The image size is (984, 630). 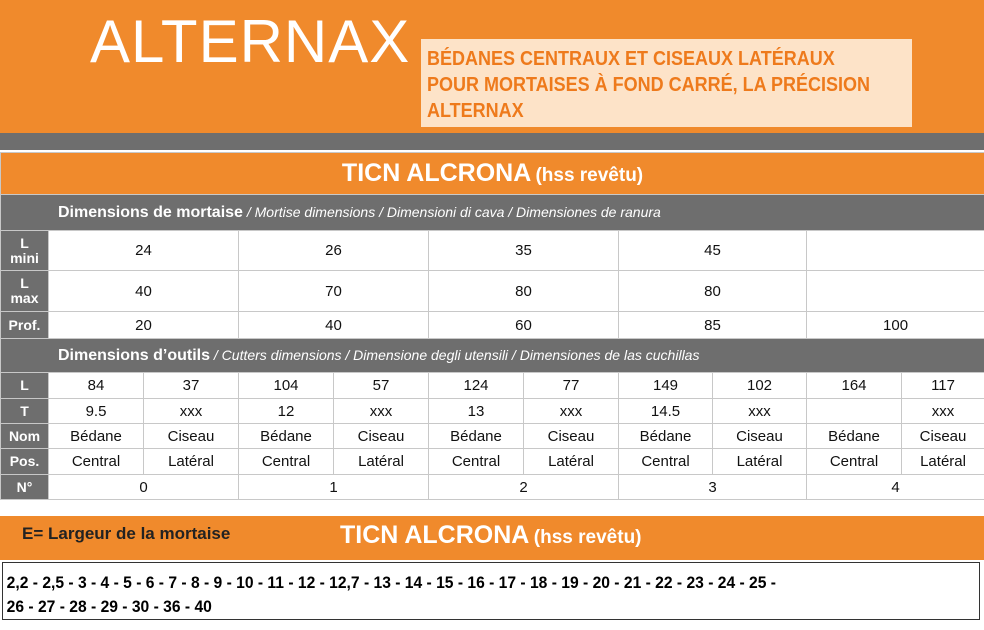 What do you see at coordinates (24, 461) in the screenshot?
I see `row-head-pos: Pos.` at bounding box center [24, 461].